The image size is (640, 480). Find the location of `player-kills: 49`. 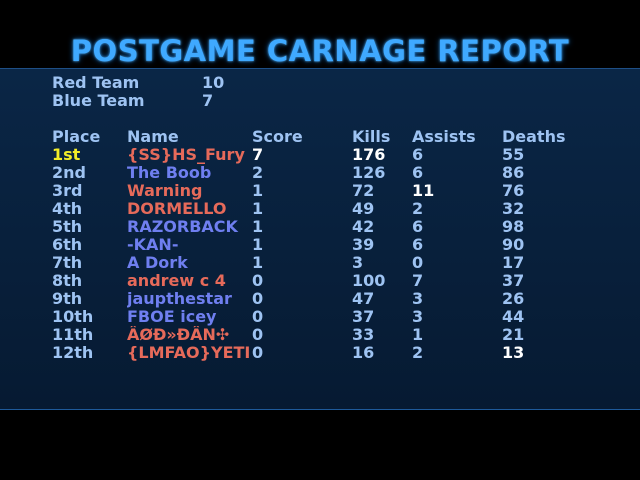

player-kills: 49 is located at coordinates (363, 208).